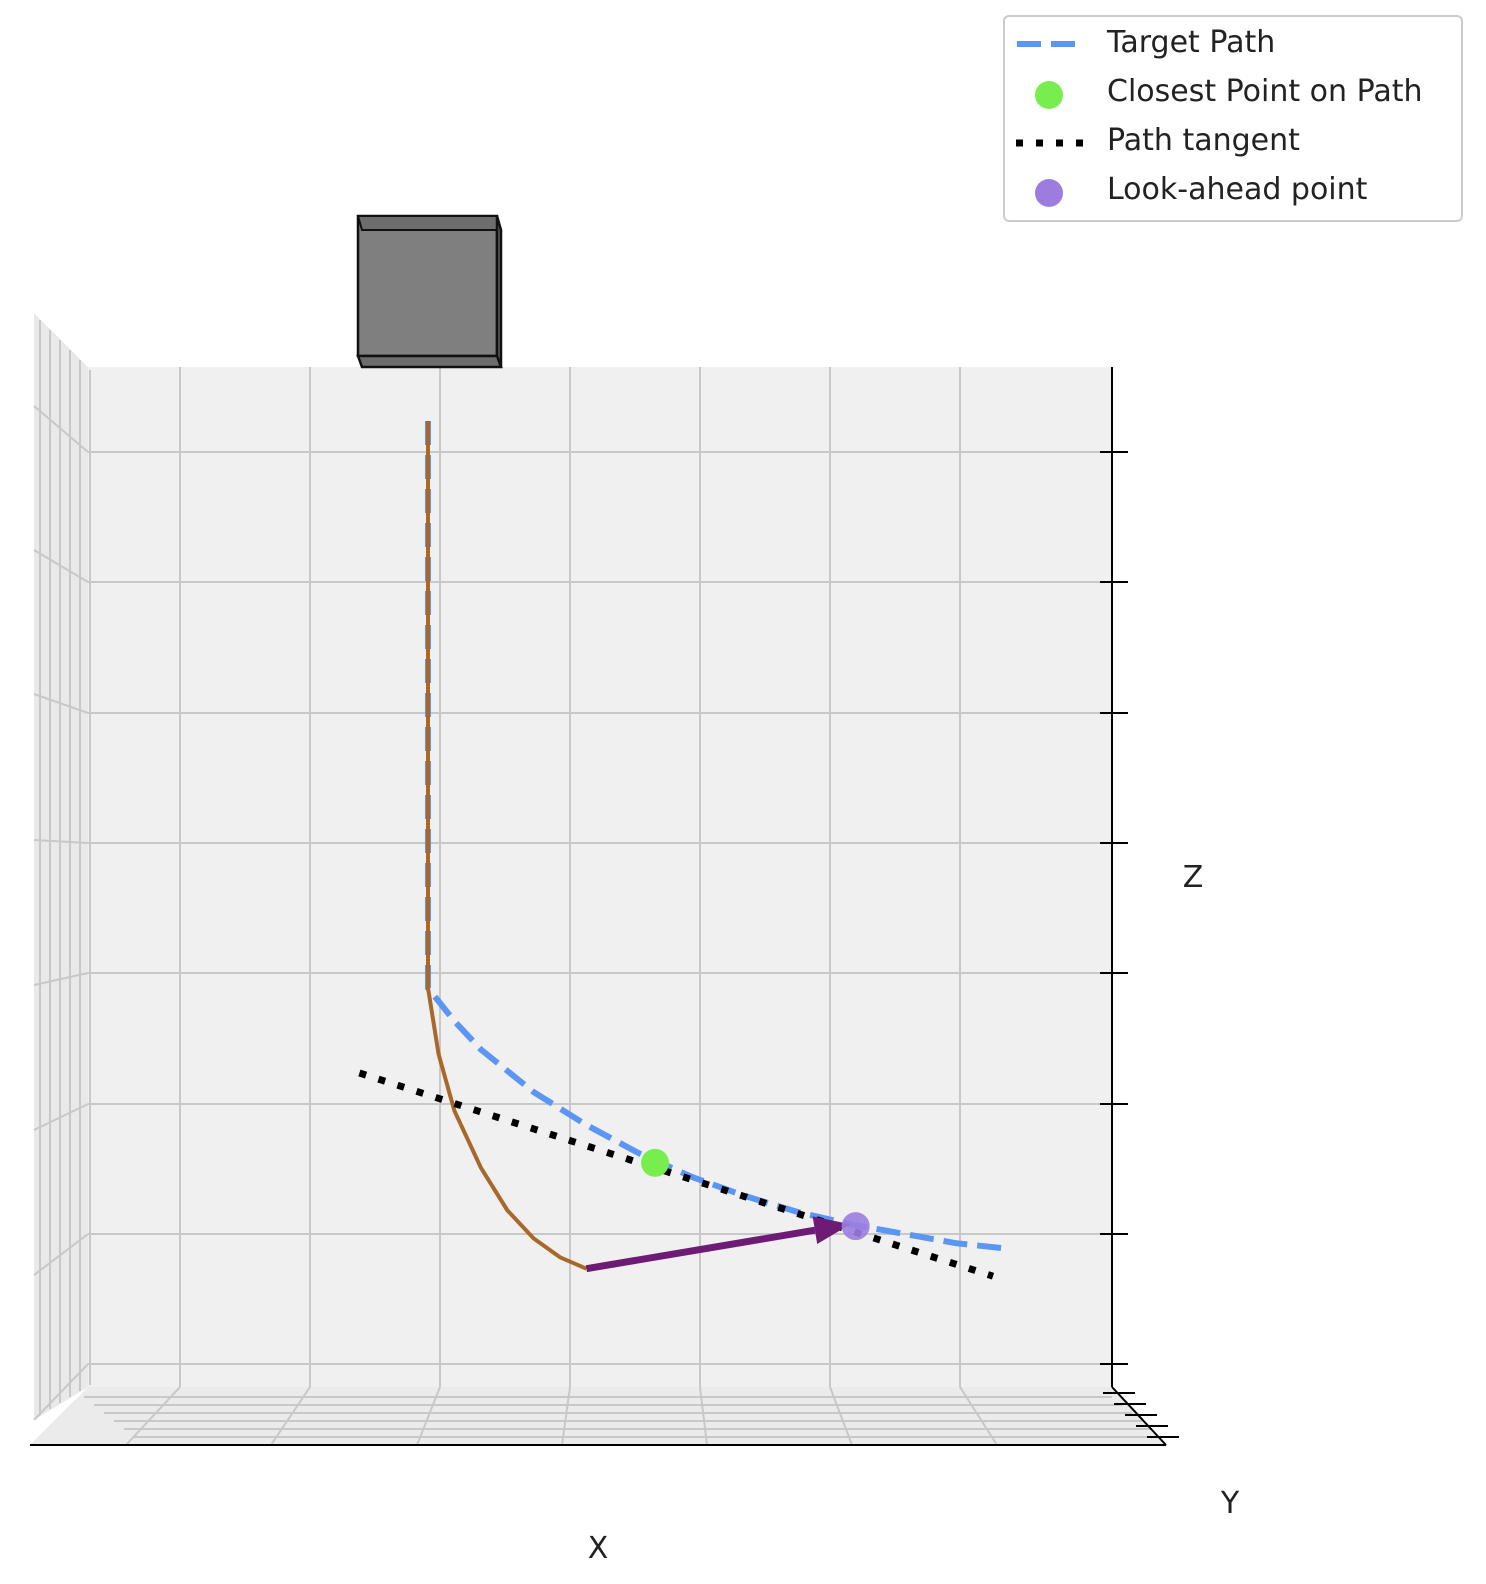 This screenshot has width=1486, height=1584. I want to click on heading-arrow, so click(718, 1244).